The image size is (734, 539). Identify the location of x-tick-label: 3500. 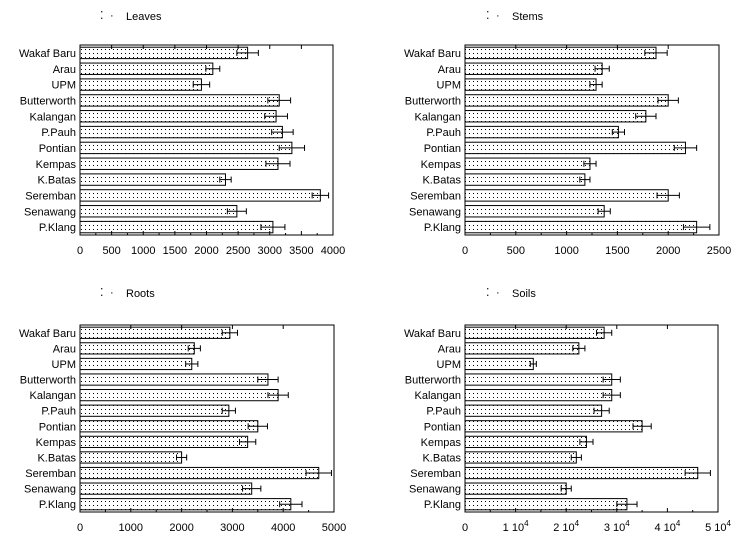
(301, 251).